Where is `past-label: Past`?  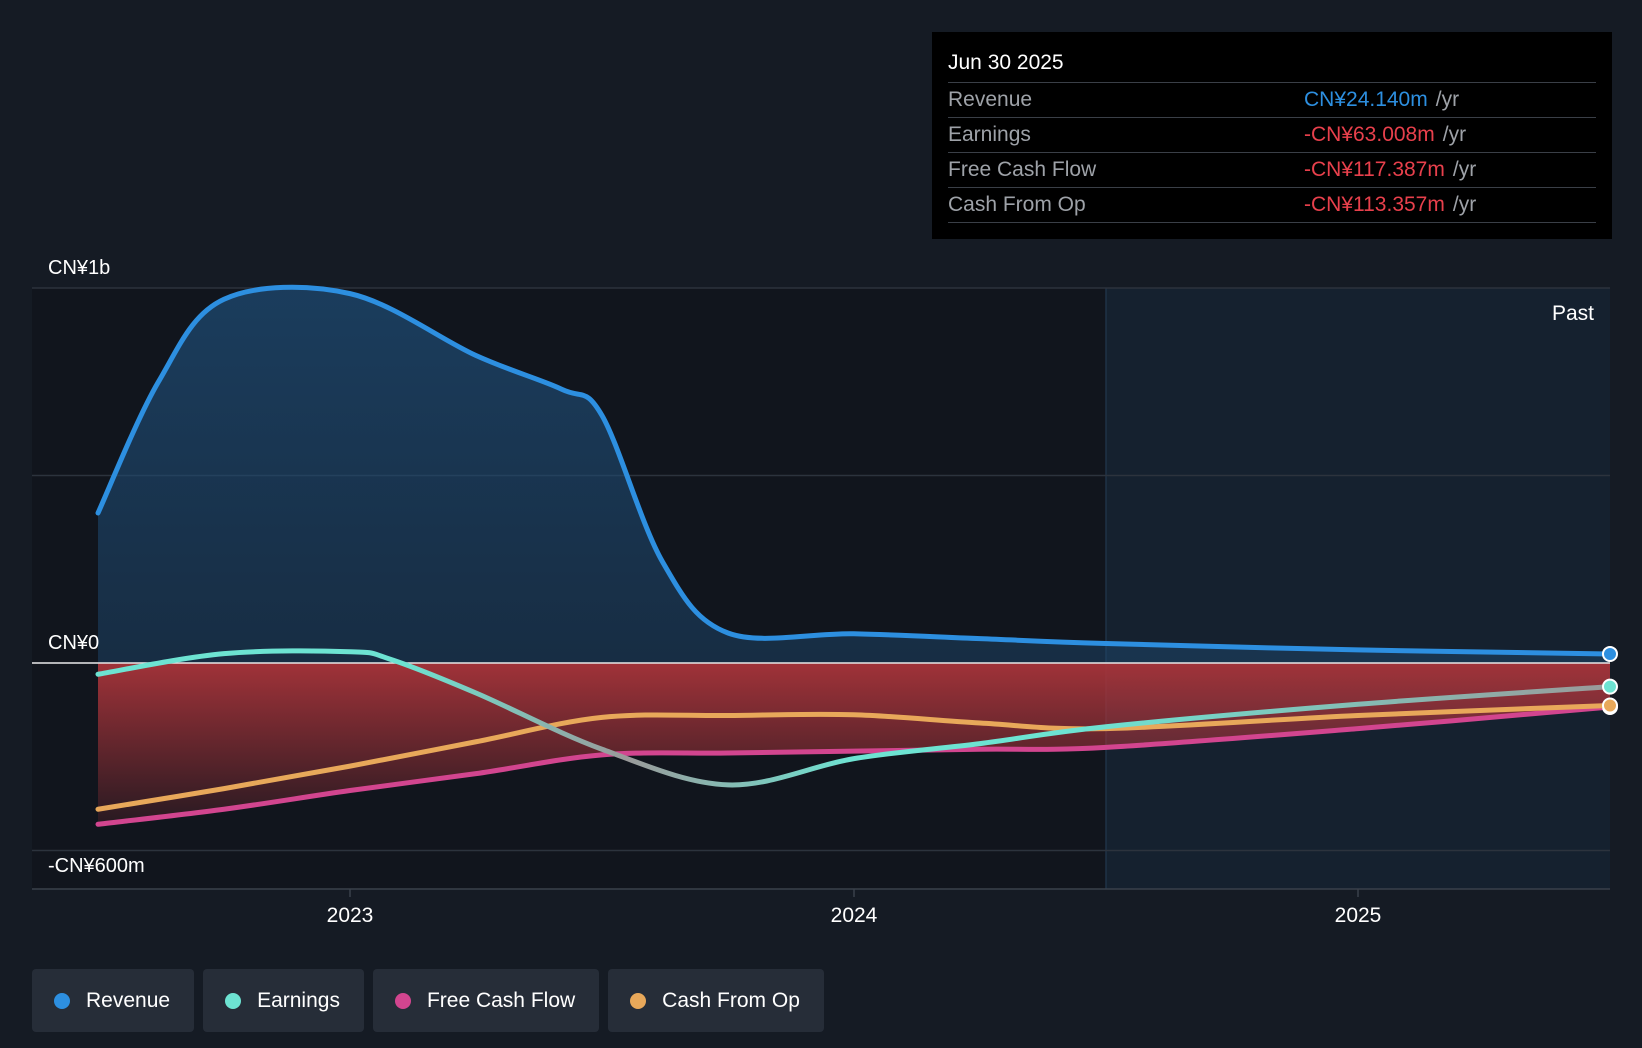
past-label: Past is located at coordinates (1573, 313).